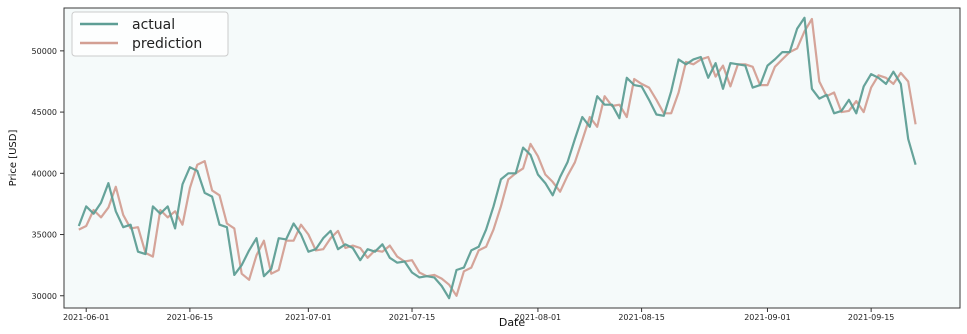 Image resolution: width=967 pixels, height=334 pixels. Describe the element at coordinates (44, 51) in the screenshot. I see `y-tick-label: 50000` at that location.